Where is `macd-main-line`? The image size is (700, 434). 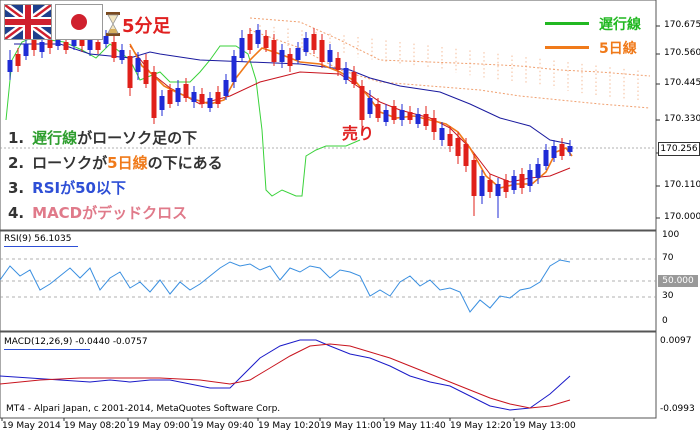
macd-main-line is located at coordinates (285, 375).